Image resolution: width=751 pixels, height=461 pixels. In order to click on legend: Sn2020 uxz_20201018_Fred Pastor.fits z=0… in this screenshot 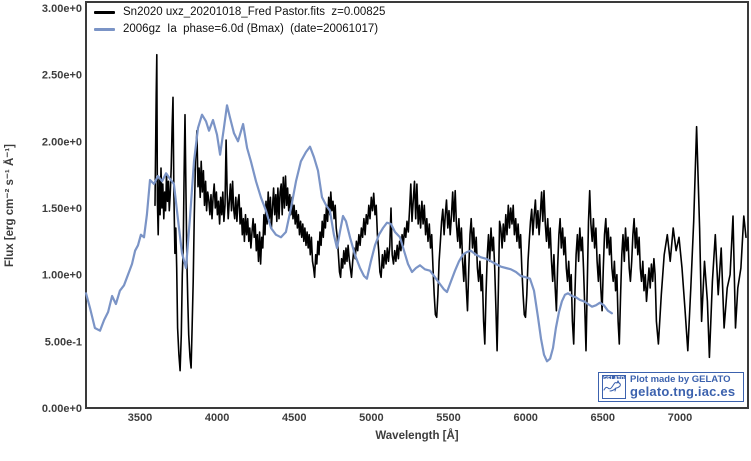, I will do `click(239, 23)`.